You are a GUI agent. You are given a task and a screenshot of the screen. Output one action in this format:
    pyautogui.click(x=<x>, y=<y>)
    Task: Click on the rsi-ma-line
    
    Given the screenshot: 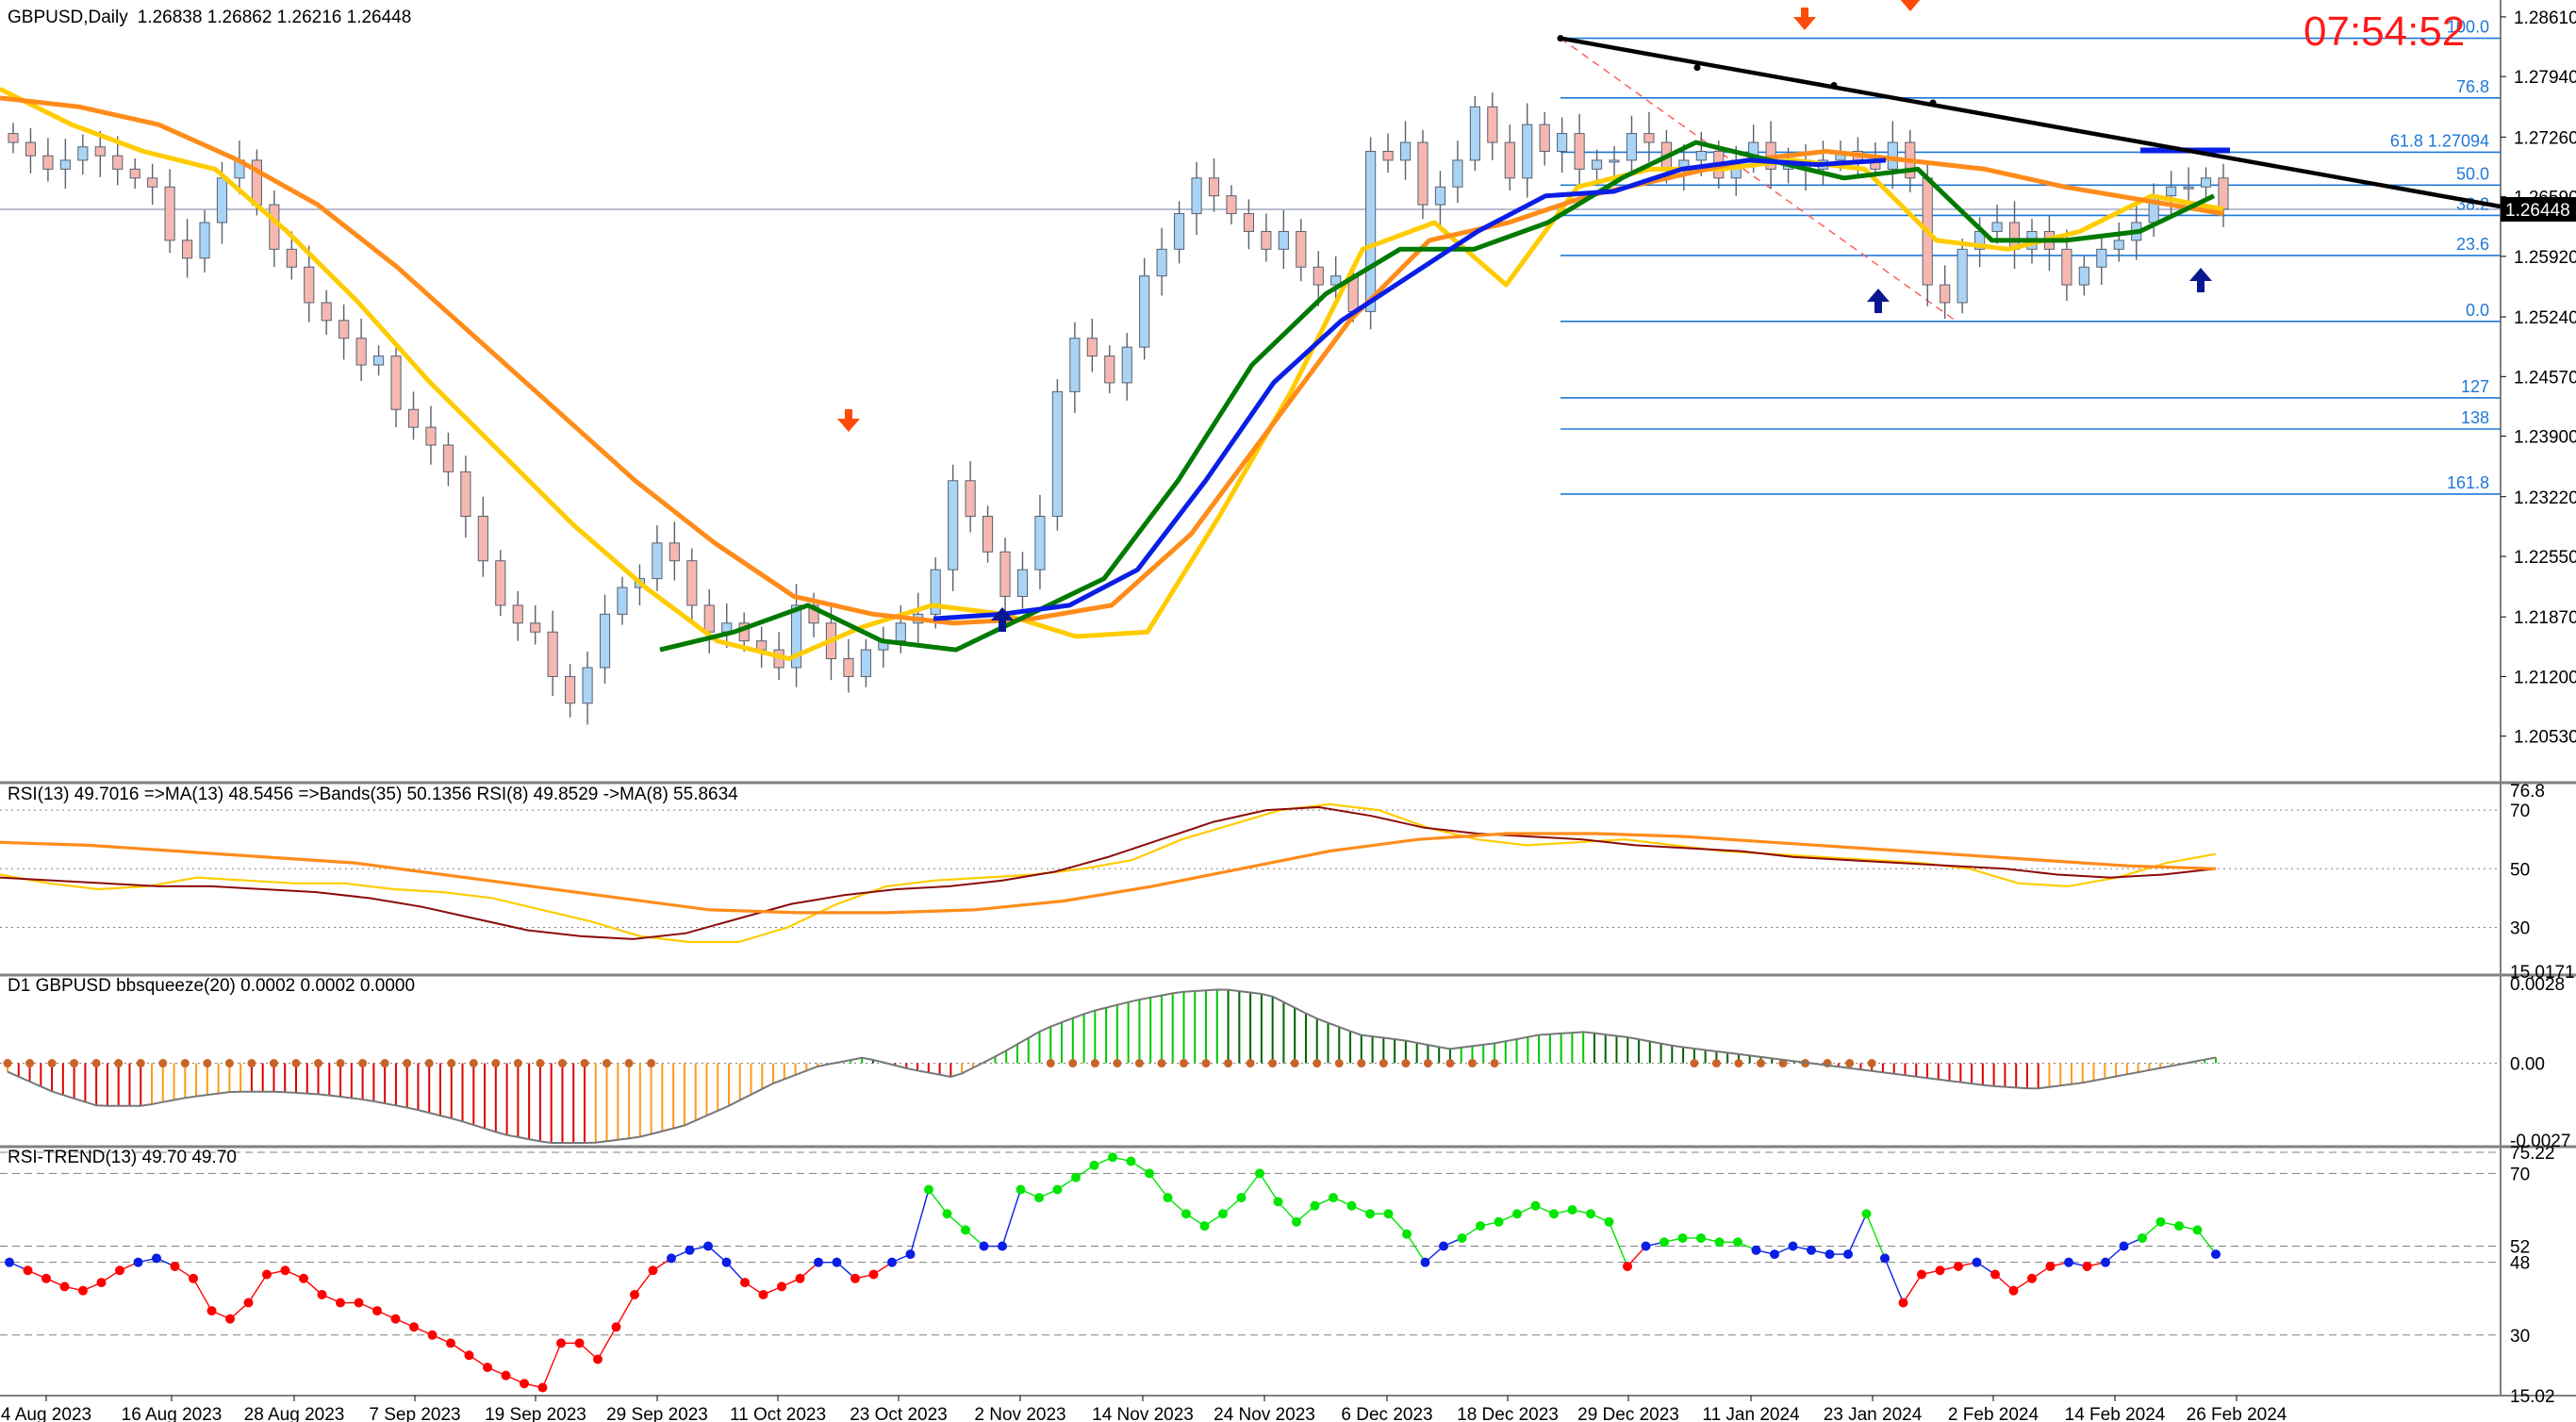 What is the action you would take?
    pyautogui.click(x=1108, y=872)
    